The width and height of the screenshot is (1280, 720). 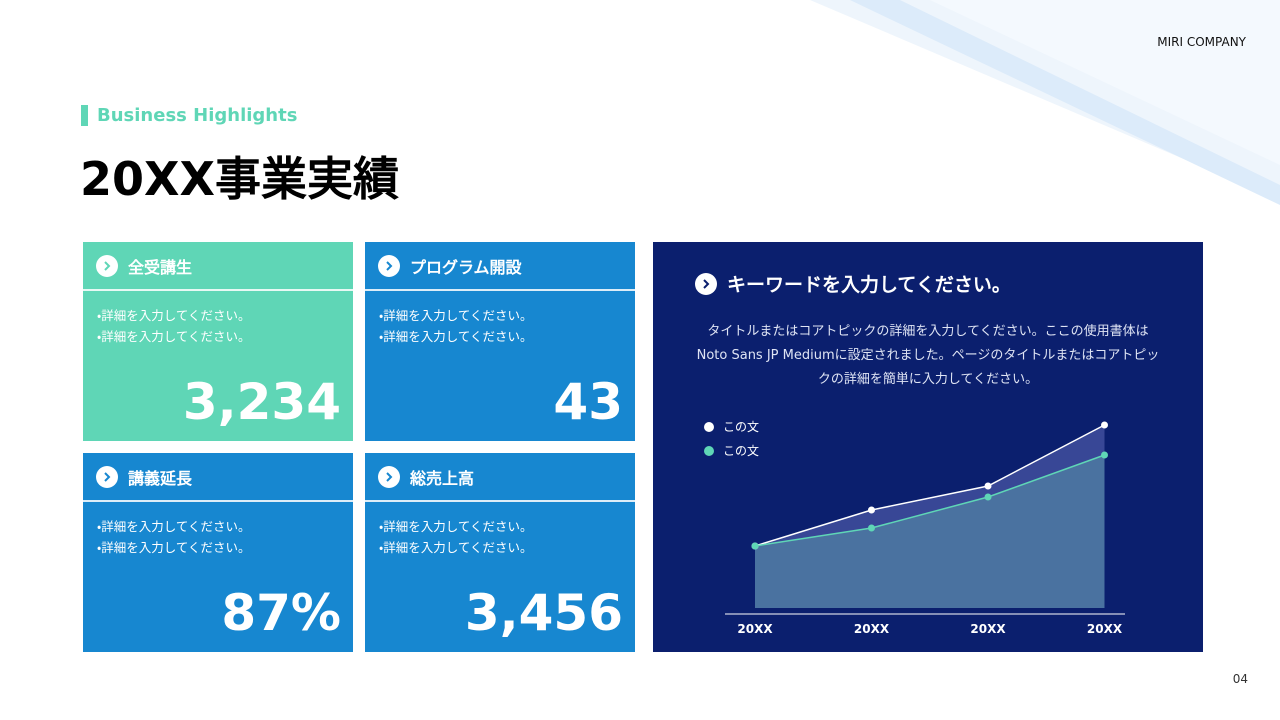 What do you see at coordinates (1240, 679) in the screenshot?
I see `page-number: 04` at bounding box center [1240, 679].